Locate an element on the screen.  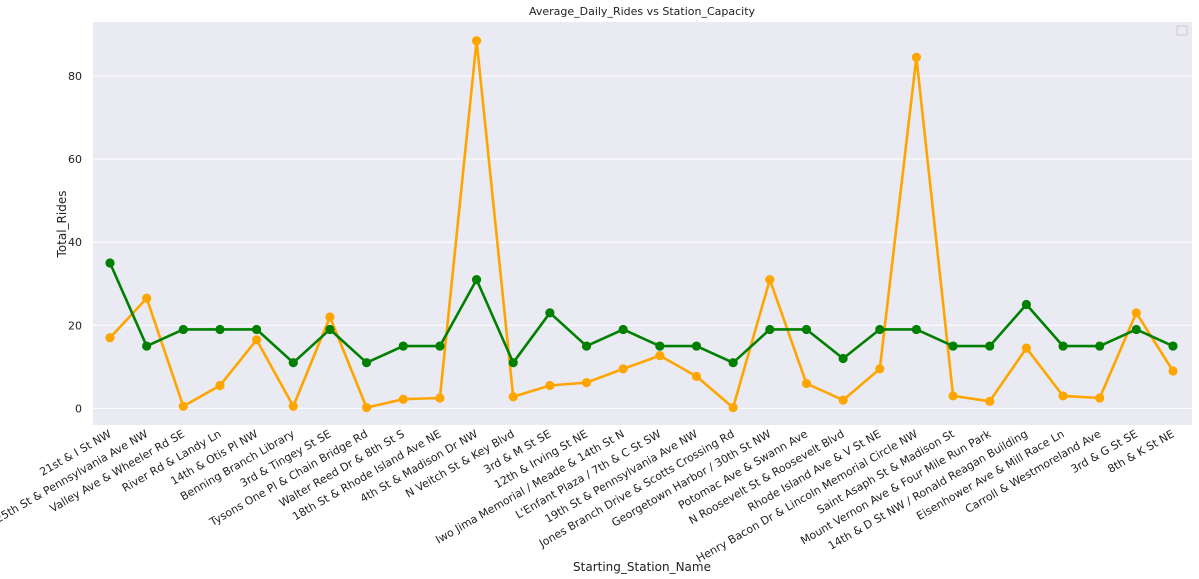
chart-title: Average_Daily_Rides vs Station_Capacity is located at coordinates (642, 11).